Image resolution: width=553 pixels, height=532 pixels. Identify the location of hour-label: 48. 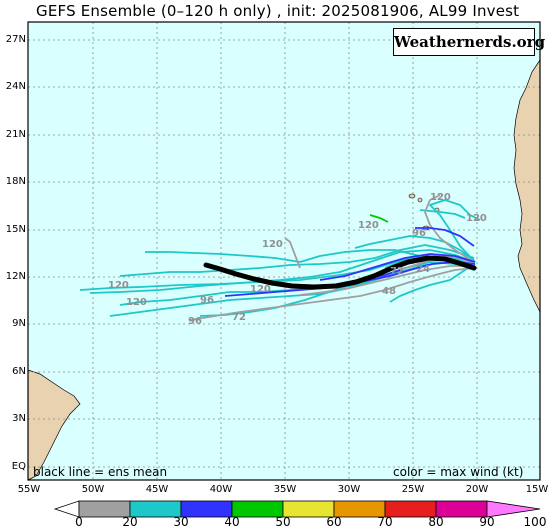
(389, 291).